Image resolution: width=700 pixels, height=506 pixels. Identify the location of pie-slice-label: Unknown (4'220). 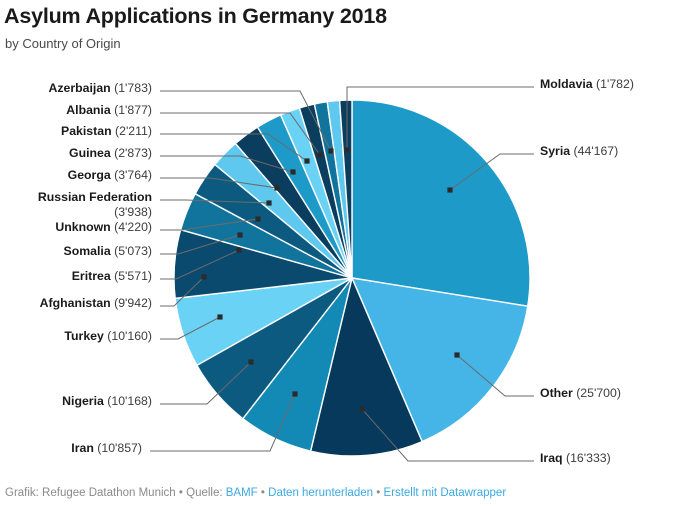
(103, 227).